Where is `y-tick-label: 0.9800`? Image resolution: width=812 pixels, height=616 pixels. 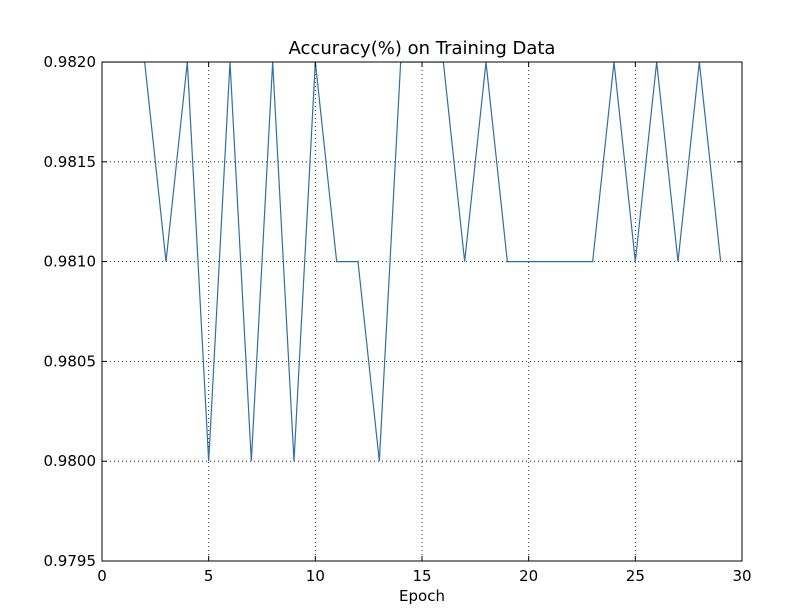 y-tick-label: 0.9800 is located at coordinates (70, 461).